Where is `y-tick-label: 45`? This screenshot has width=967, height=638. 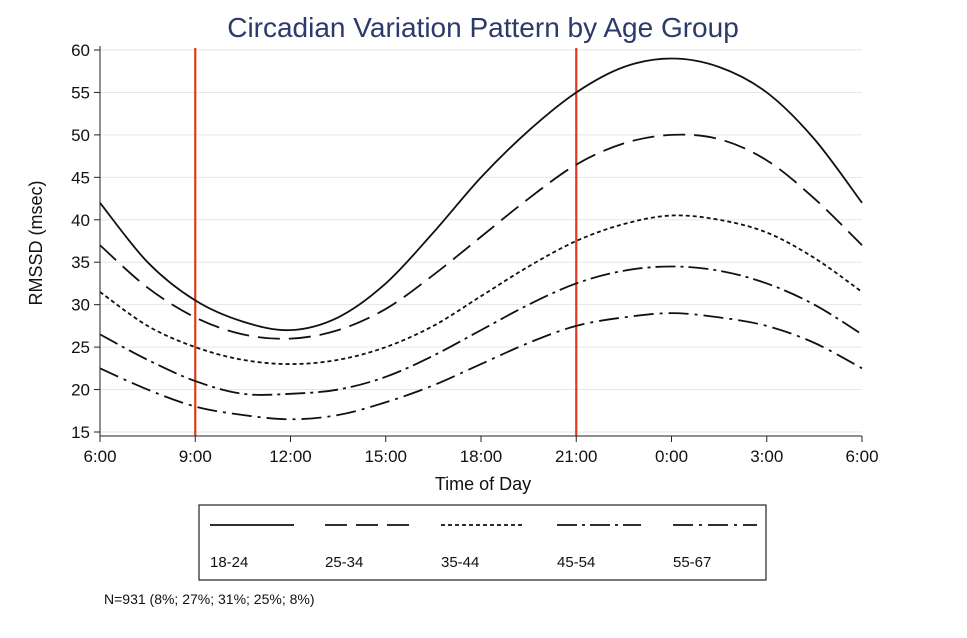 y-tick-label: 45 is located at coordinates (80, 177).